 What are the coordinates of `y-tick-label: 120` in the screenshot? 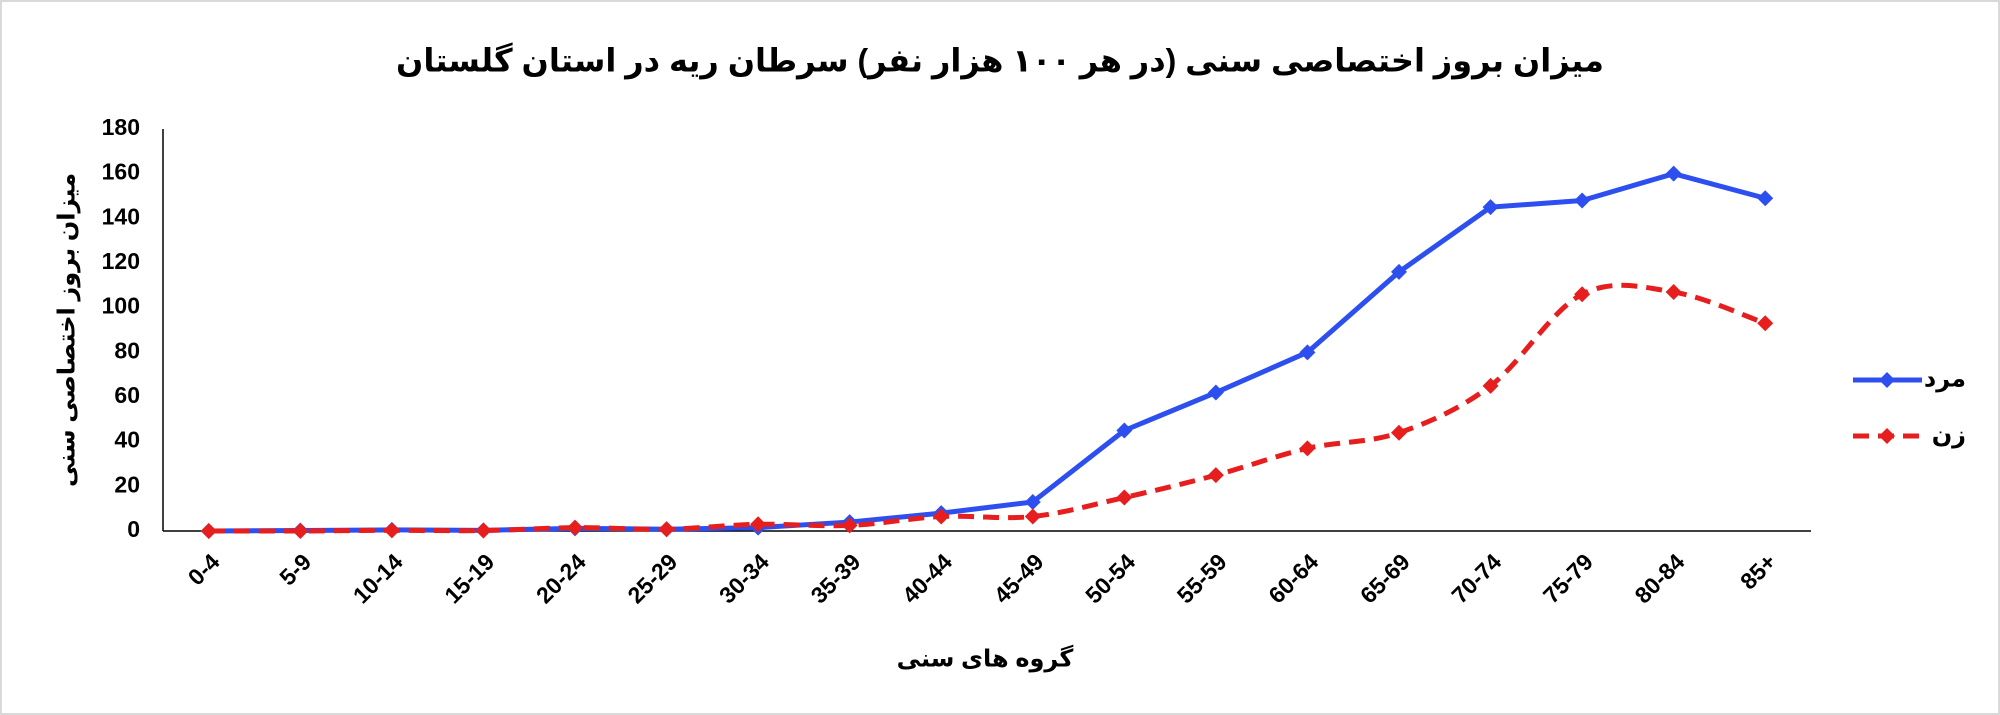 It's located at (121, 261).